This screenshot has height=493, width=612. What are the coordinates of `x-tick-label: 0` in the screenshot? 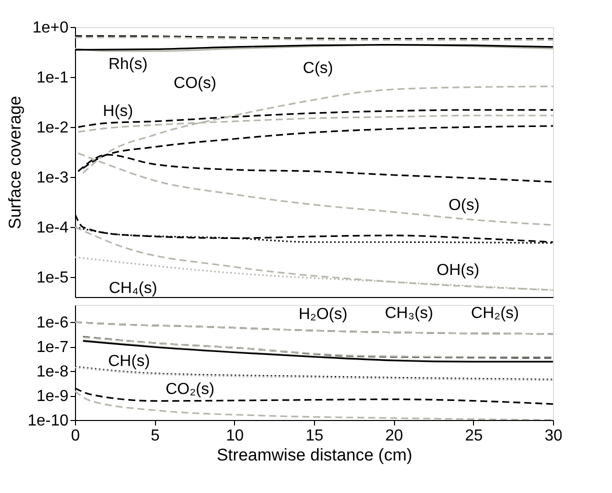 It's located at (75, 436).